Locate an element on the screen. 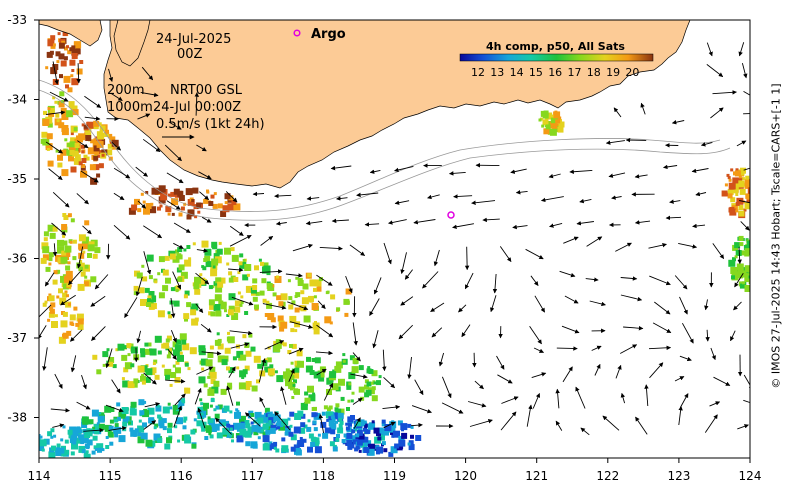 This screenshot has height=492, width=791. y-tick-label: -34 is located at coordinates (17, 100).